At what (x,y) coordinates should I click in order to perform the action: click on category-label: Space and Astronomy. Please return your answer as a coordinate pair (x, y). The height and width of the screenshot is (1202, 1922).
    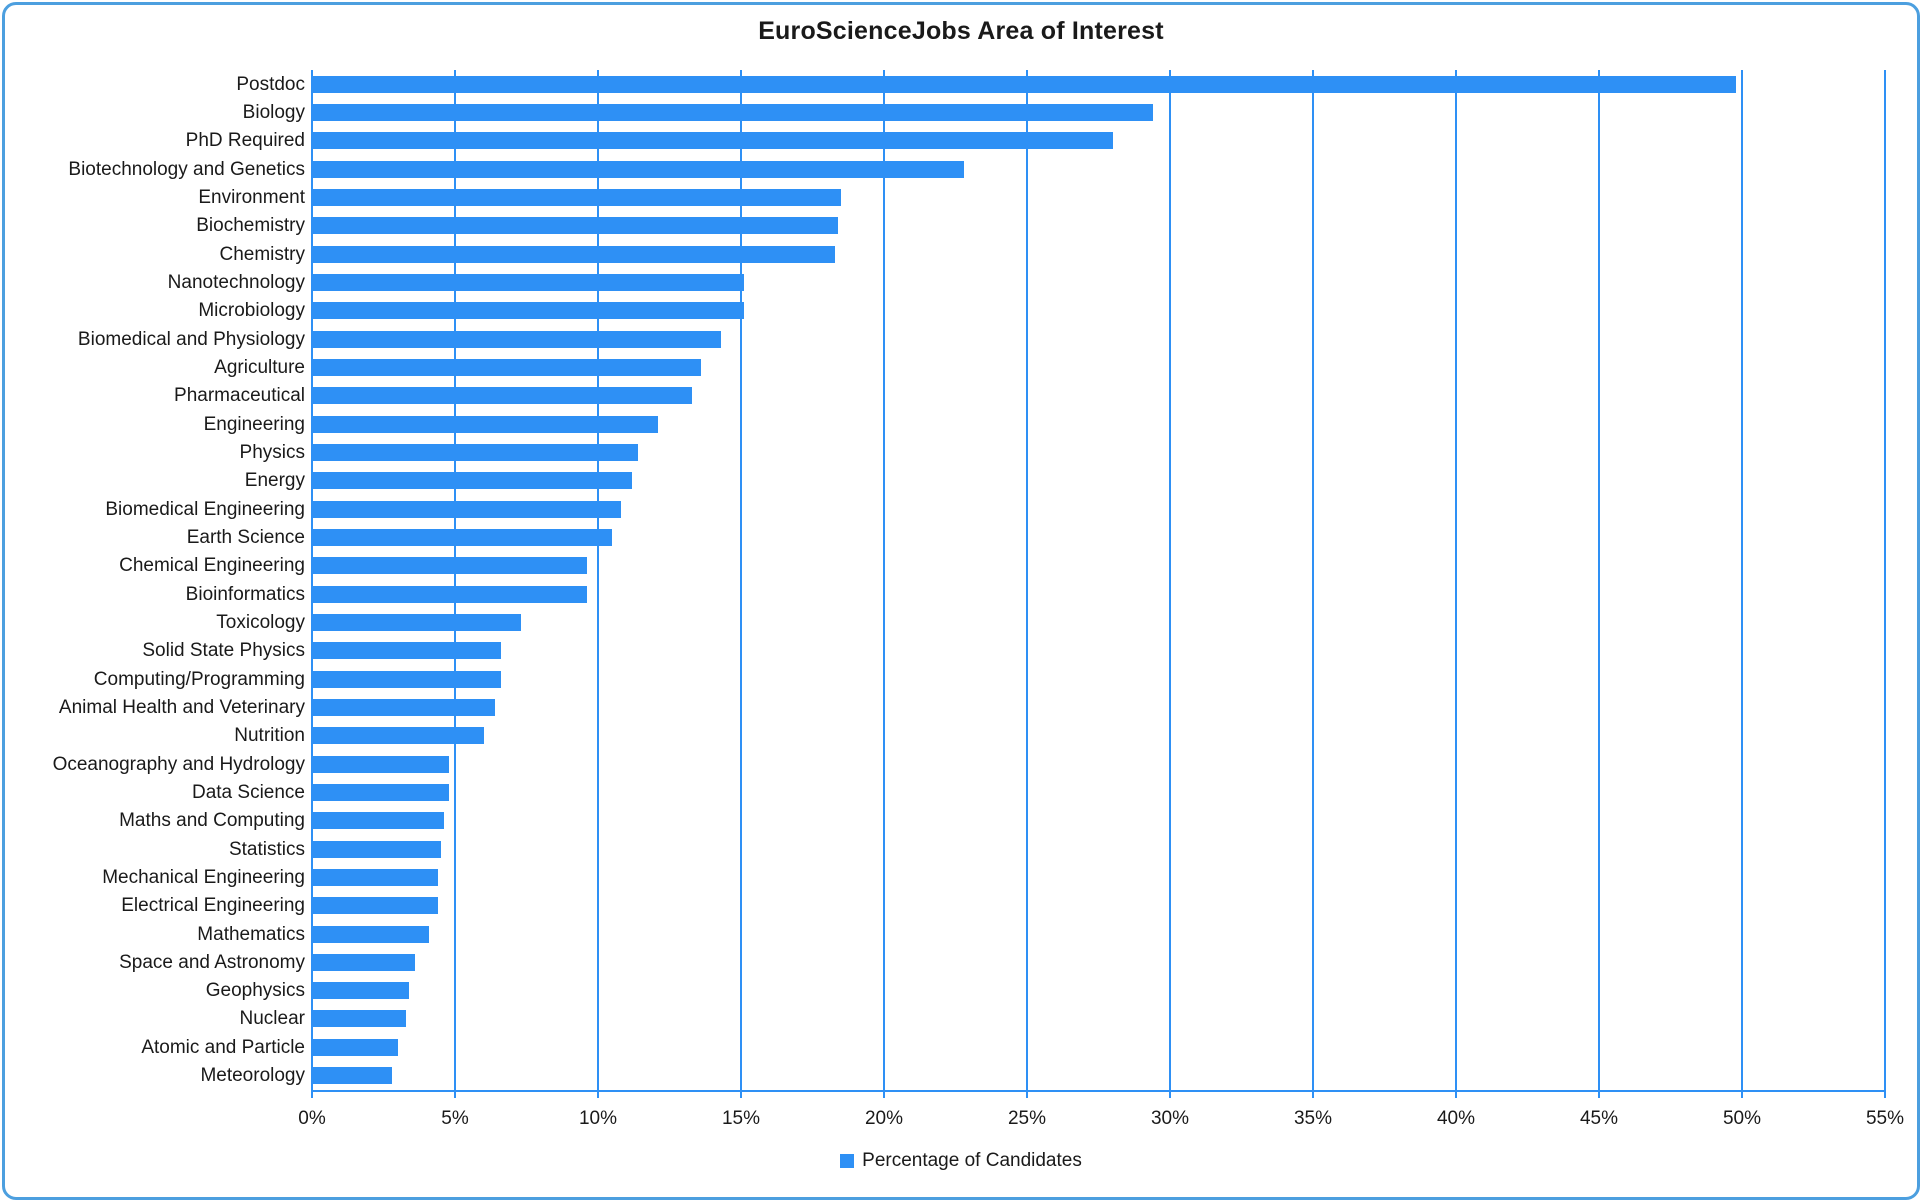
    Looking at the image, I should click on (212, 962).